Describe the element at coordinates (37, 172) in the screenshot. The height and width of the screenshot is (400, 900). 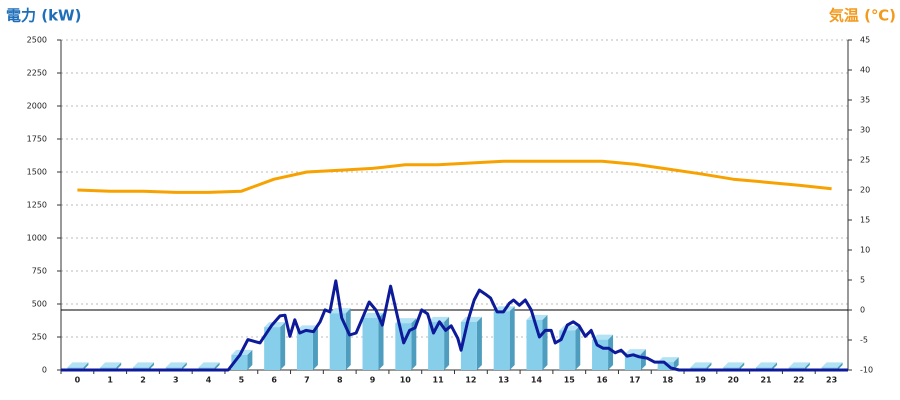
I see `y-tick-label: 1500` at that location.